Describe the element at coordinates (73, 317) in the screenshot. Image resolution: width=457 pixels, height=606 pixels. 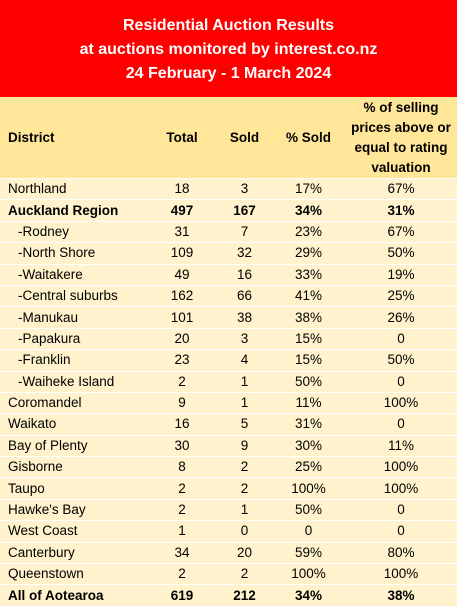
I see `district-cell: -Manukau` at that location.